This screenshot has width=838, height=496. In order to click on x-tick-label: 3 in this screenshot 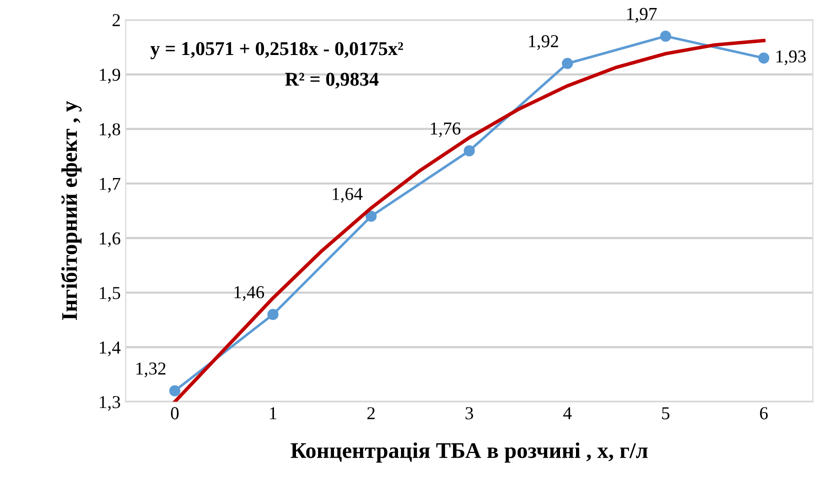, I will do `click(470, 413)`.